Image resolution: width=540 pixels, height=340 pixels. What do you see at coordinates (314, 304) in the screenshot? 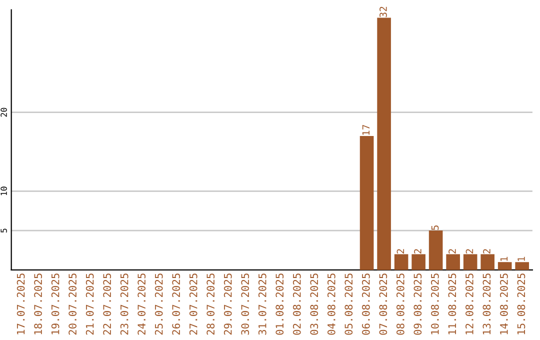
I see `x-tick-label: 03.08.2025` at bounding box center [314, 304].